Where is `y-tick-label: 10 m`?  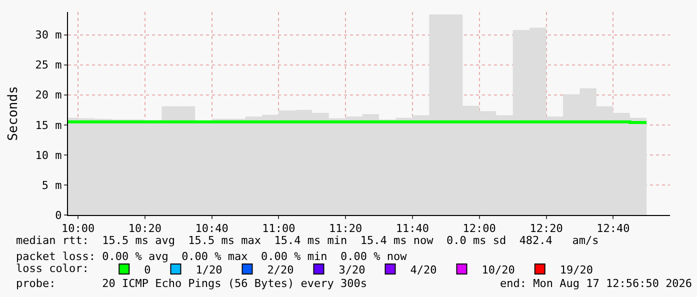
y-tick-label: 10 m is located at coordinates (48, 155).